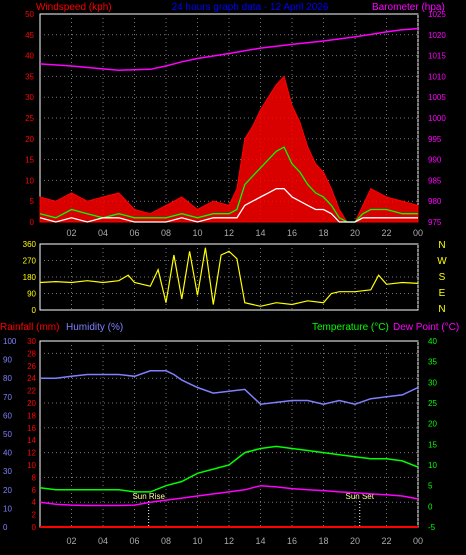 This screenshot has width=466, height=555. Describe the element at coordinates (94, 327) in the screenshot. I see `humidity-axis-label: Humidity (%)` at that location.